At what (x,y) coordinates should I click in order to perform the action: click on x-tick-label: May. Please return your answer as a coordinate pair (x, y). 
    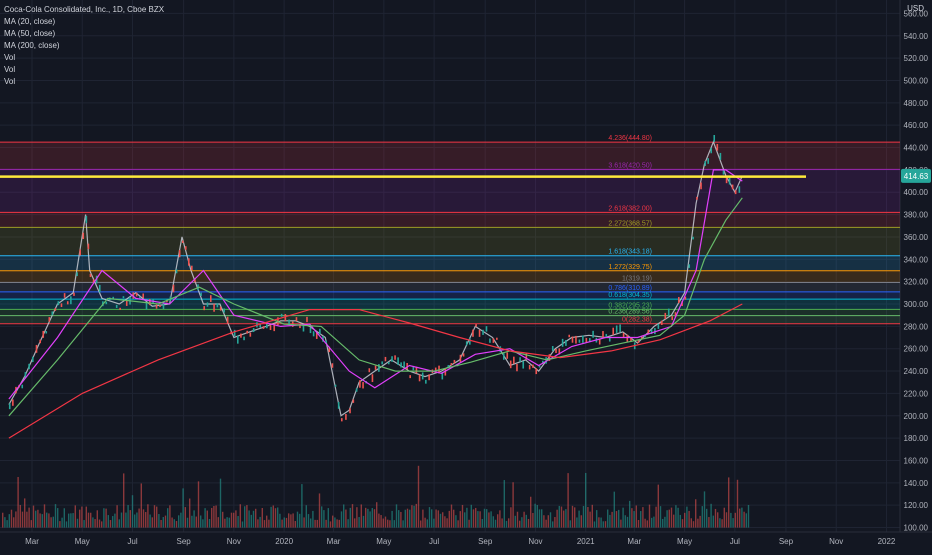
    Looking at the image, I should click on (383, 541).